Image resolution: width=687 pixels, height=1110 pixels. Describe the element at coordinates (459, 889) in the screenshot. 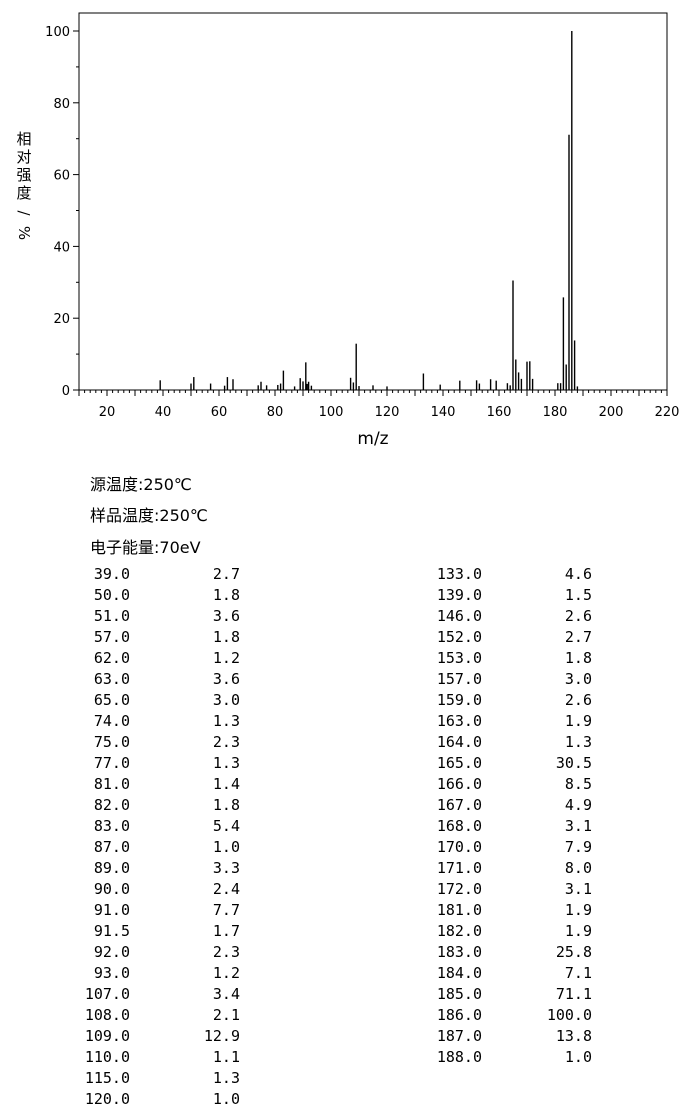

I see `peak-mz: 172.0` at that location.